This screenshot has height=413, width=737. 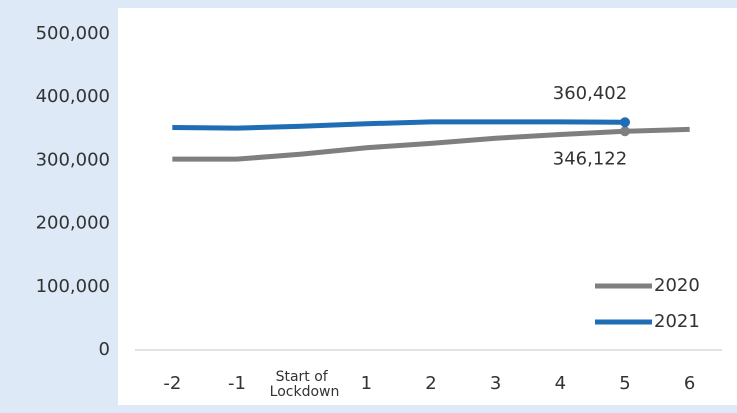 What do you see at coordinates (73, 33) in the screenshot?
I see `y-tick-label: 500,000` at bounding box center [73, 33].